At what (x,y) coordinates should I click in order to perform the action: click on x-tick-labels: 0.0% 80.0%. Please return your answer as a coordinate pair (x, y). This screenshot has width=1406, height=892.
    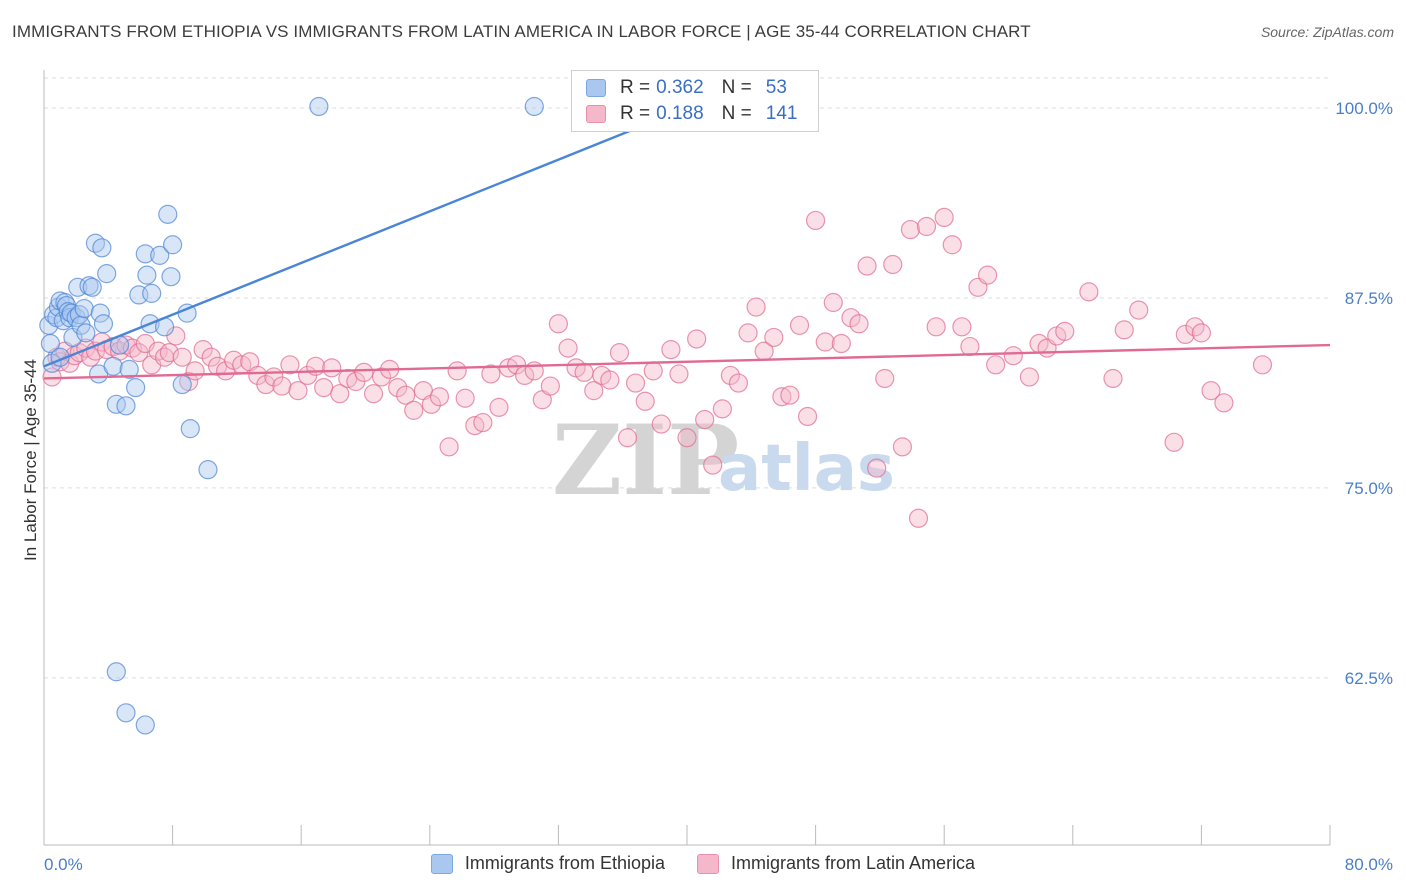
    Looking at the image, I should click on (718, 864).